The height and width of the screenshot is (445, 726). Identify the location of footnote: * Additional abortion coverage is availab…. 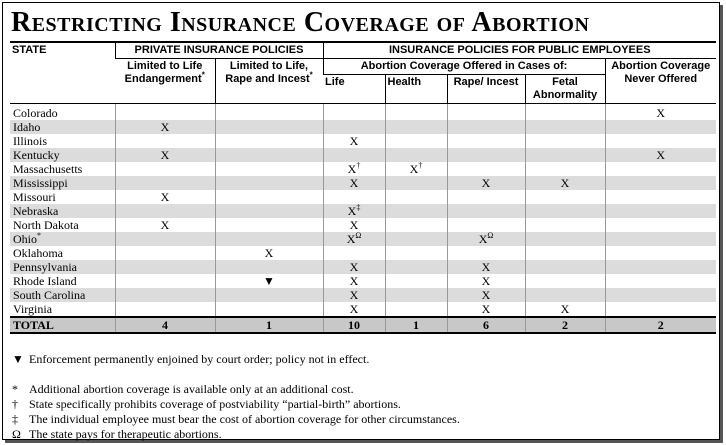
(236, 389).